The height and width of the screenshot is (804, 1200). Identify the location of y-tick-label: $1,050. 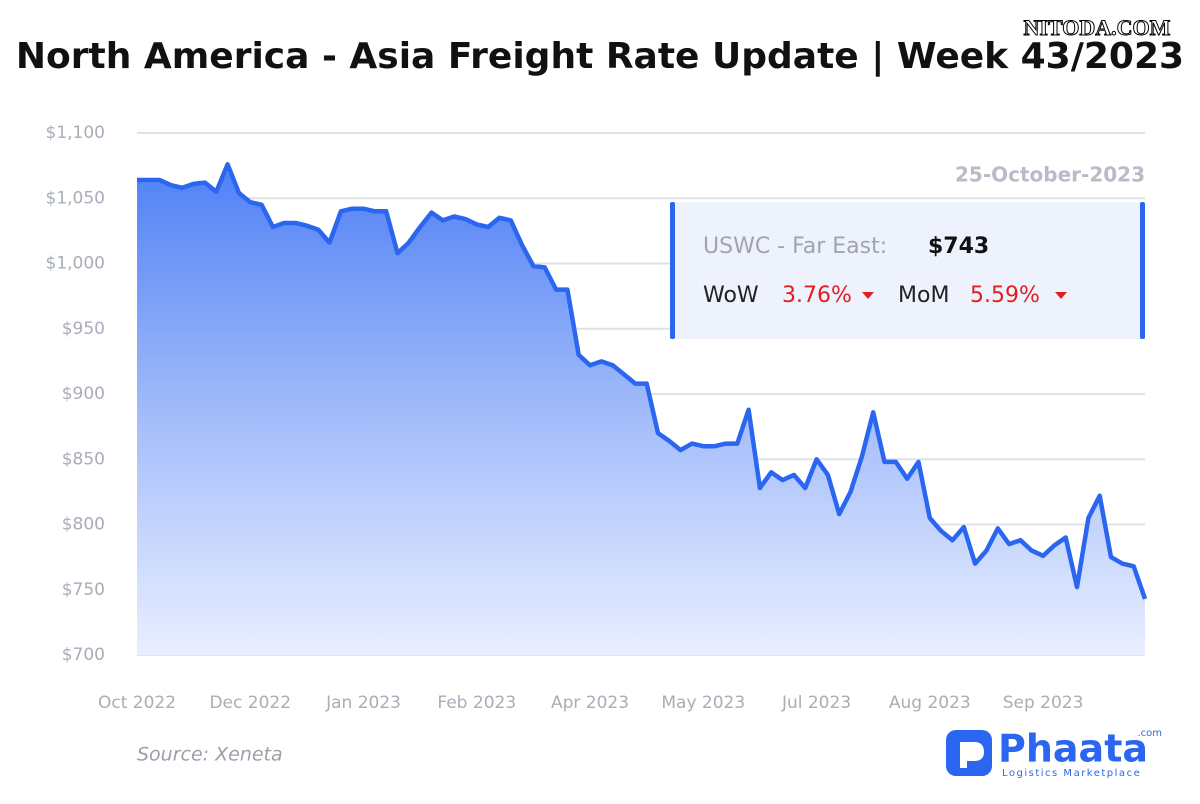
(75, 198).